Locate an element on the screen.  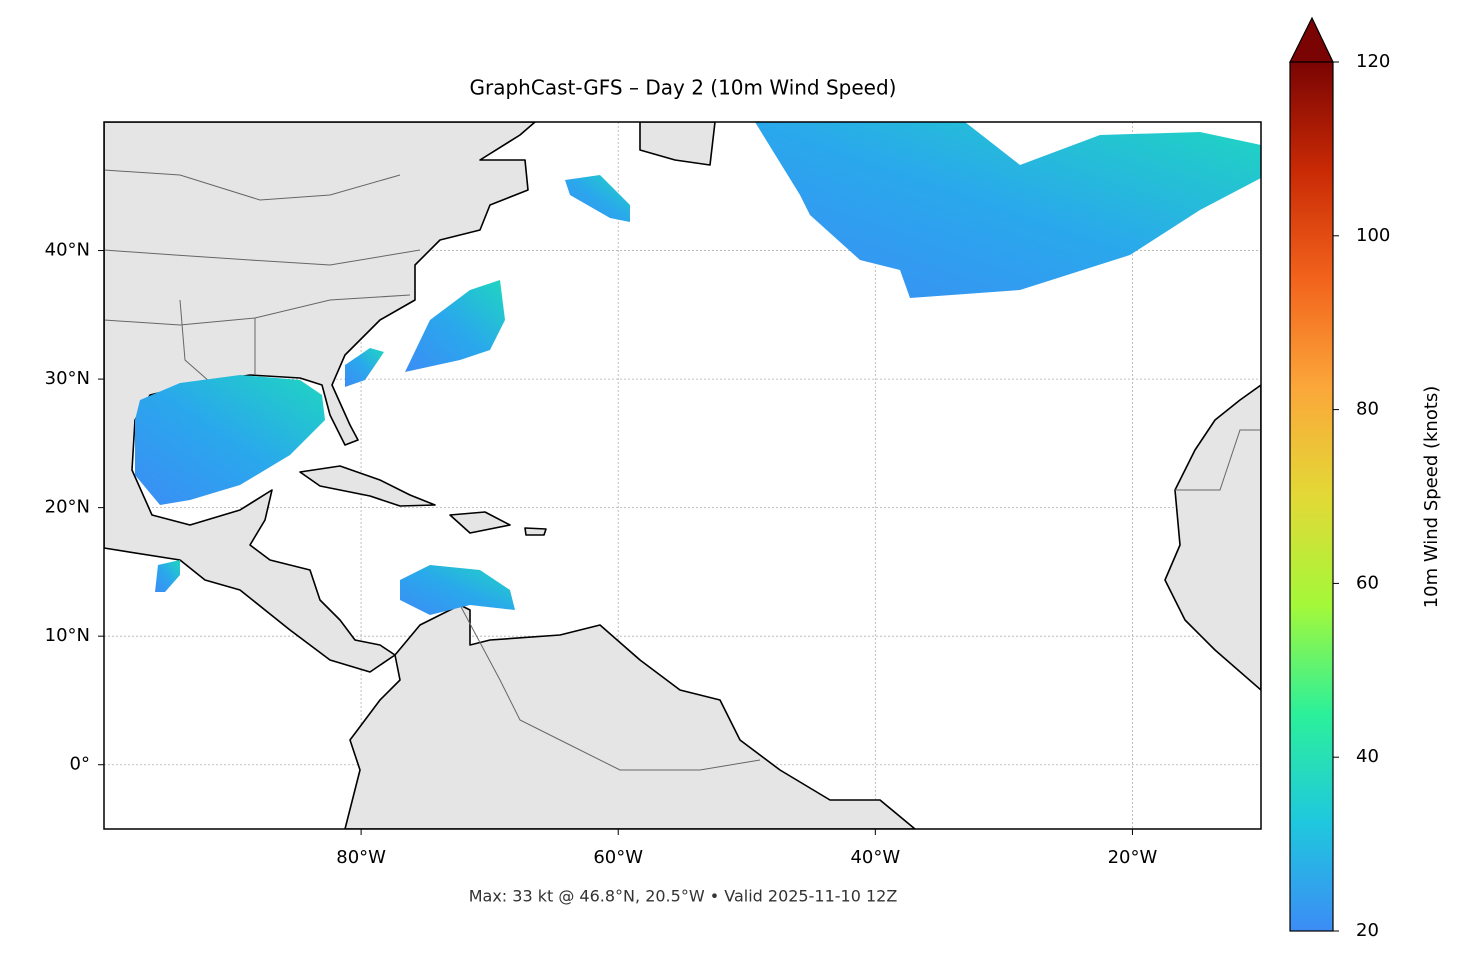
colorbar is located at coordinates (1311, 496).